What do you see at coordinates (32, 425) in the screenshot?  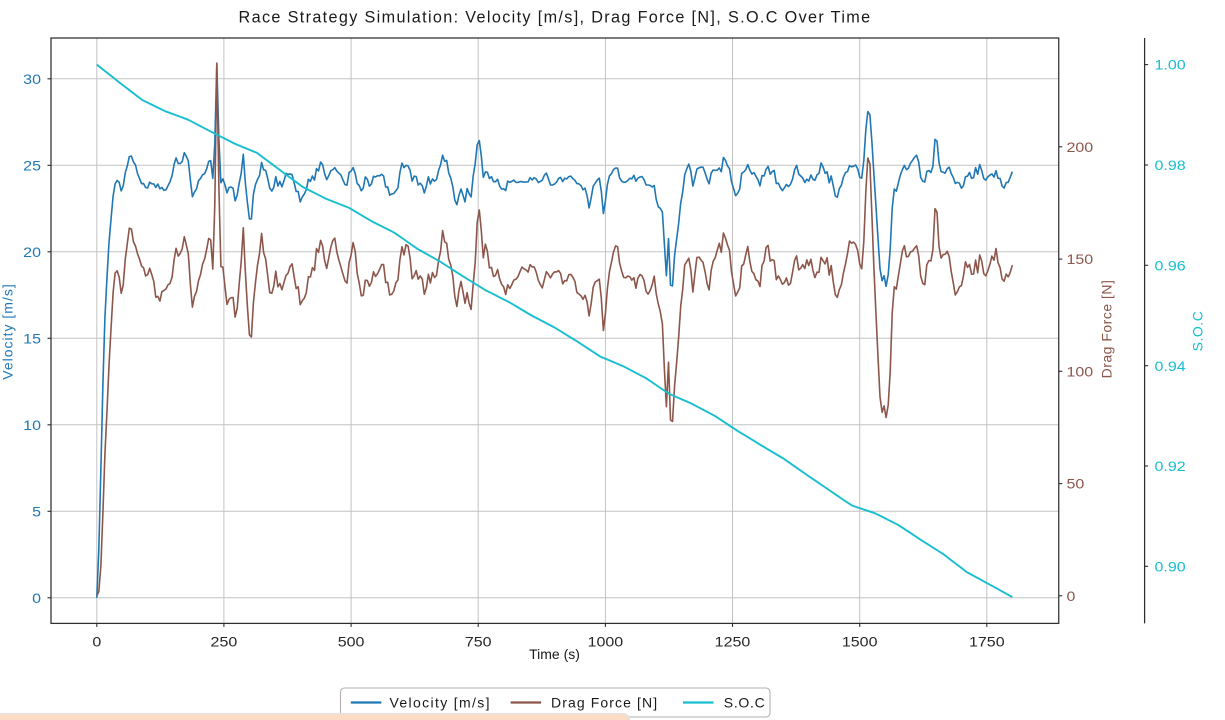 I see `svg-text: 10` at bounding box center [32, 425].